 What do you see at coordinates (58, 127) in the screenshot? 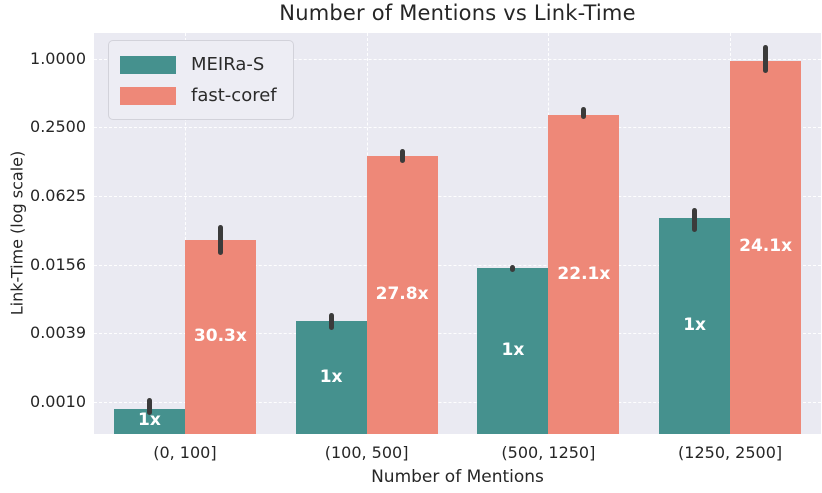
I see `y-tick-label: 0.2500` at bounding box center [58, 127].